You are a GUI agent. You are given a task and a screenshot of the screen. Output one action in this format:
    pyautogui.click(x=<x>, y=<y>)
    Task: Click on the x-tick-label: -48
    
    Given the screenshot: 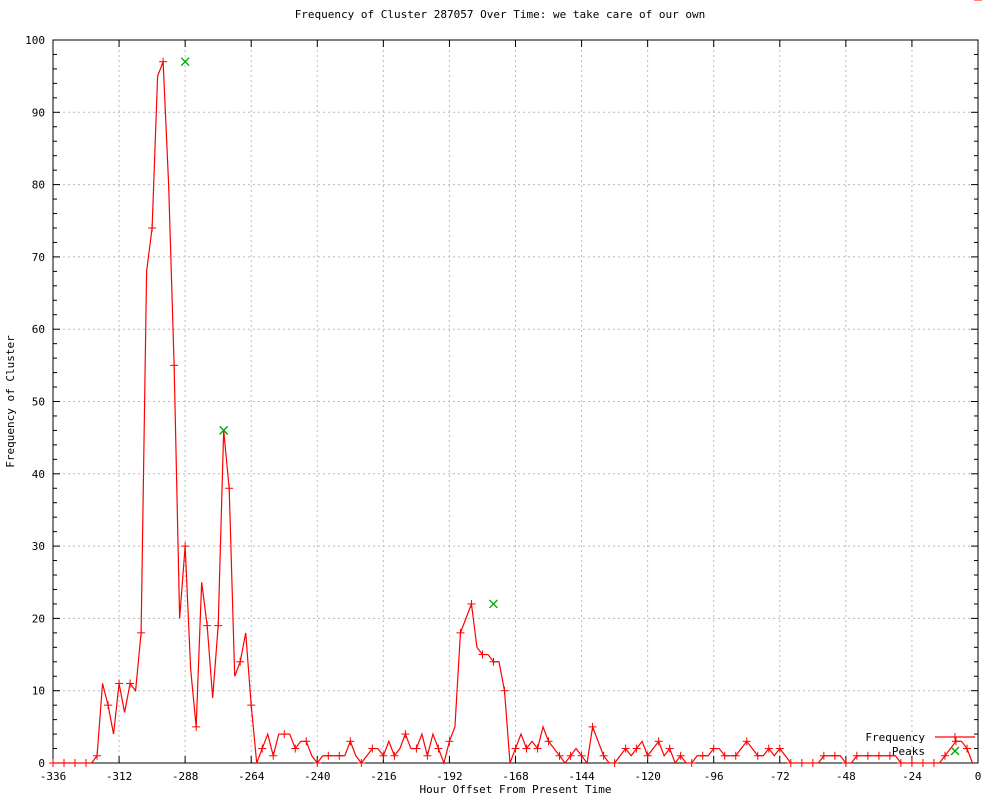 What is the action you would take?
    pyautogui.click(x=846, y=776)
    